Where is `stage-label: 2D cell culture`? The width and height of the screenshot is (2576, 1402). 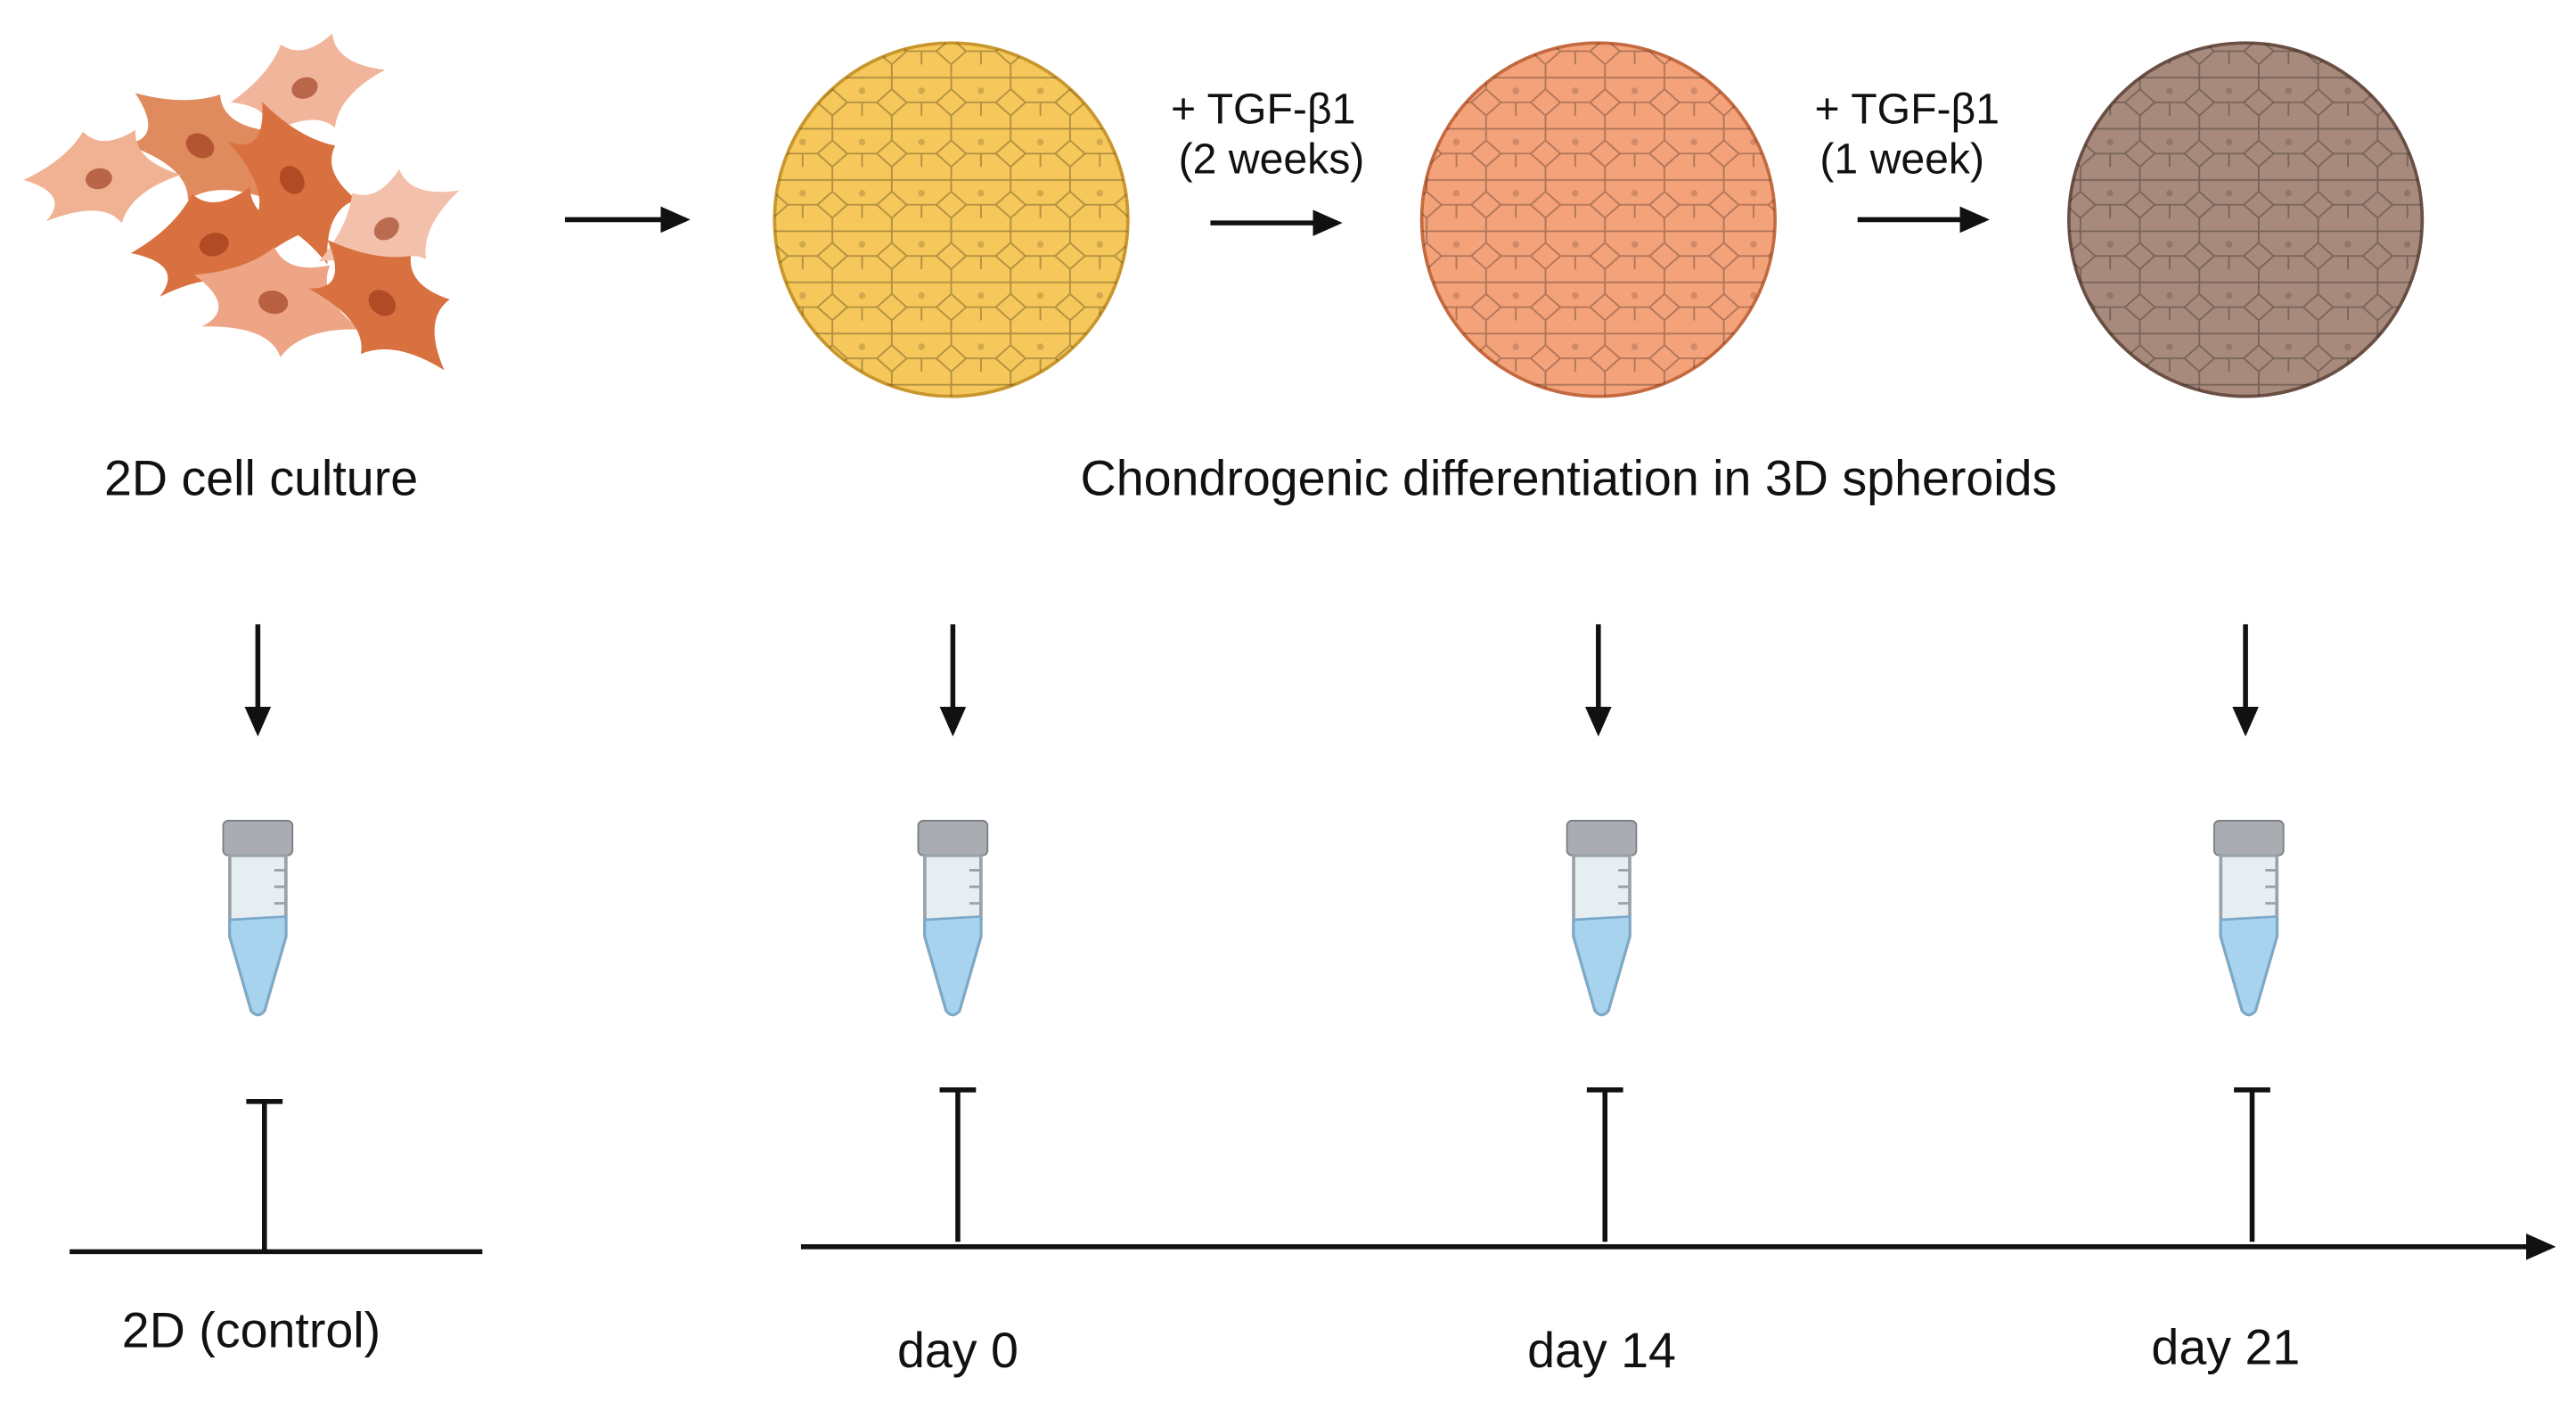
stage-label: 2D cell culture is located at coordinates (261, 479).